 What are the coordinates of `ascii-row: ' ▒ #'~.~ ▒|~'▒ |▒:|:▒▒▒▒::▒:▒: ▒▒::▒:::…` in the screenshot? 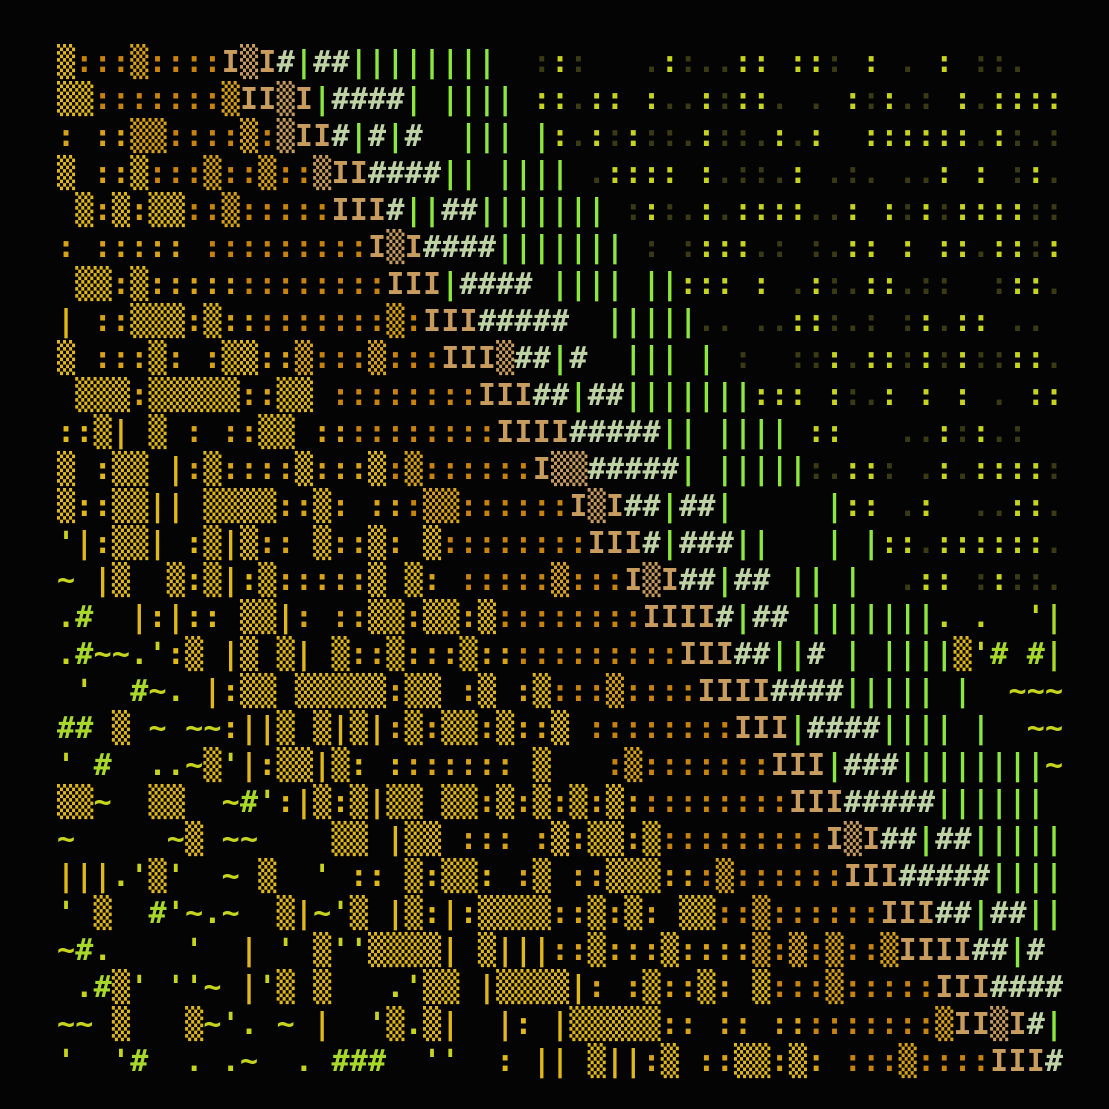 It's located at (560, 913).